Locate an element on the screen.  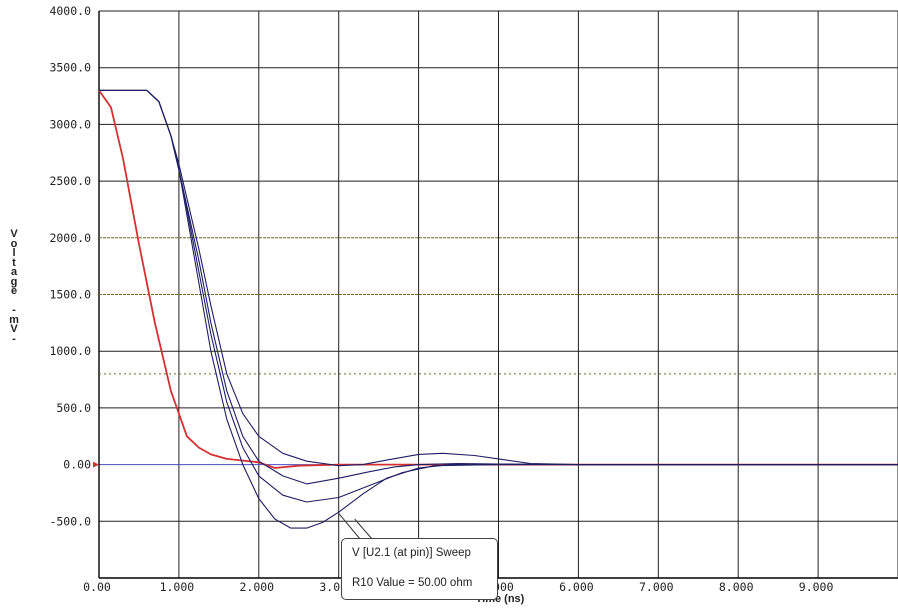
x-tick-label: 1.000 is located at coordinates (177, 587).